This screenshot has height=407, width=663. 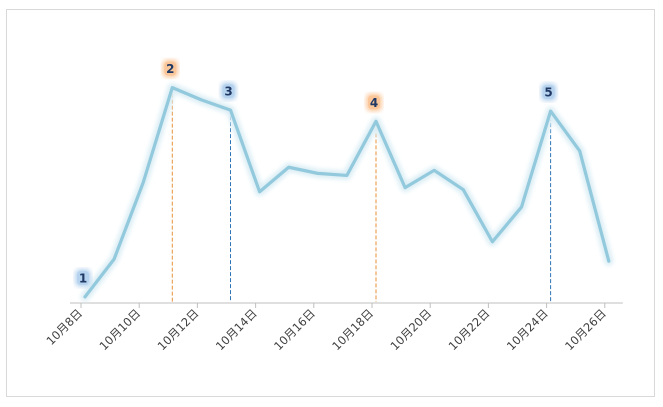 I want to click on x-tick-label: 10月14日, so click(x=236, y=329).